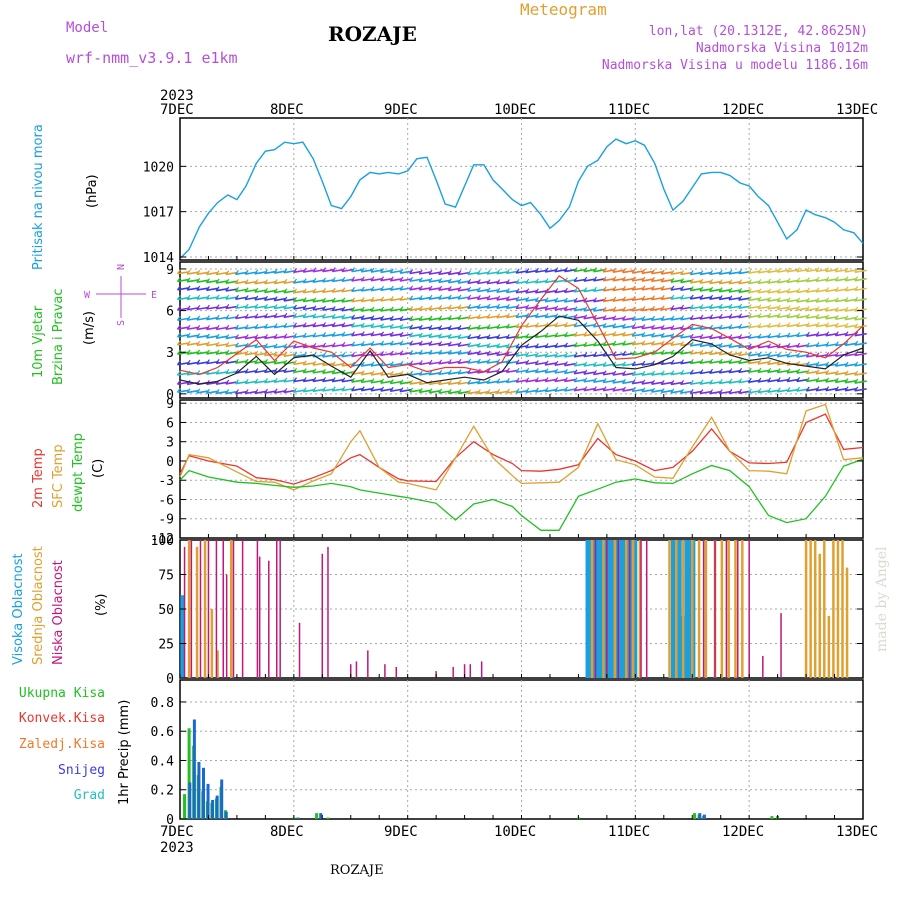 The image size is (900, 900). I want to click on cloud-high-bar, so click(611, 609).